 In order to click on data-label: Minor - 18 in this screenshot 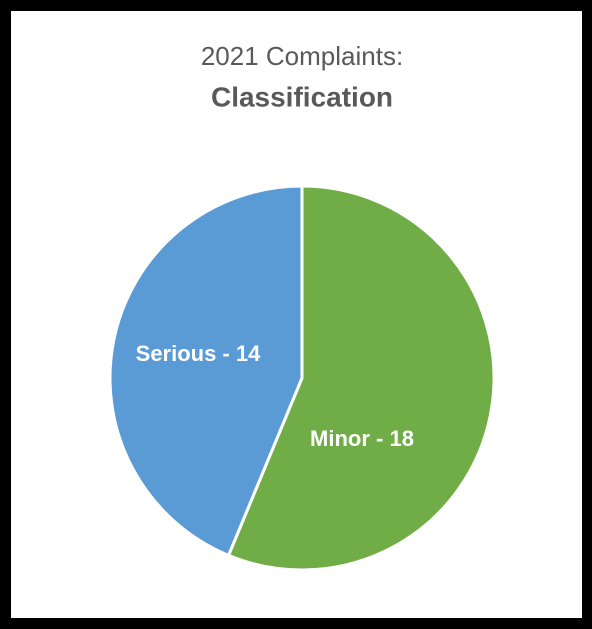, I will do `click(362, 438)`.